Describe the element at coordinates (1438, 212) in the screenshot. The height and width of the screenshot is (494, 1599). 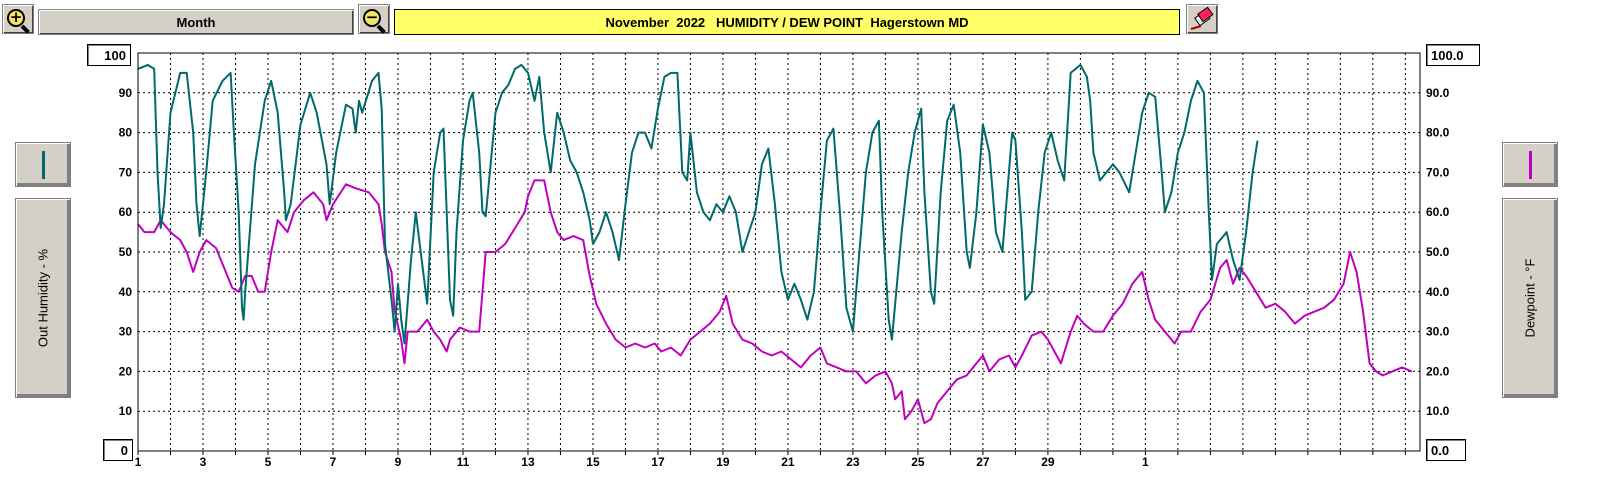
I see `y-right-tick-label: 60.0` at that location.